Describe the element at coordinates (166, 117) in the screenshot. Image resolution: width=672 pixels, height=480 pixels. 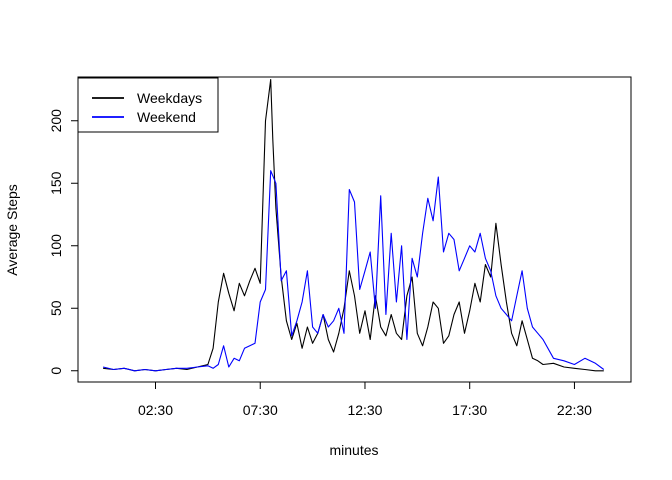
I see `legend-label-weekend: Weekend` at that location.